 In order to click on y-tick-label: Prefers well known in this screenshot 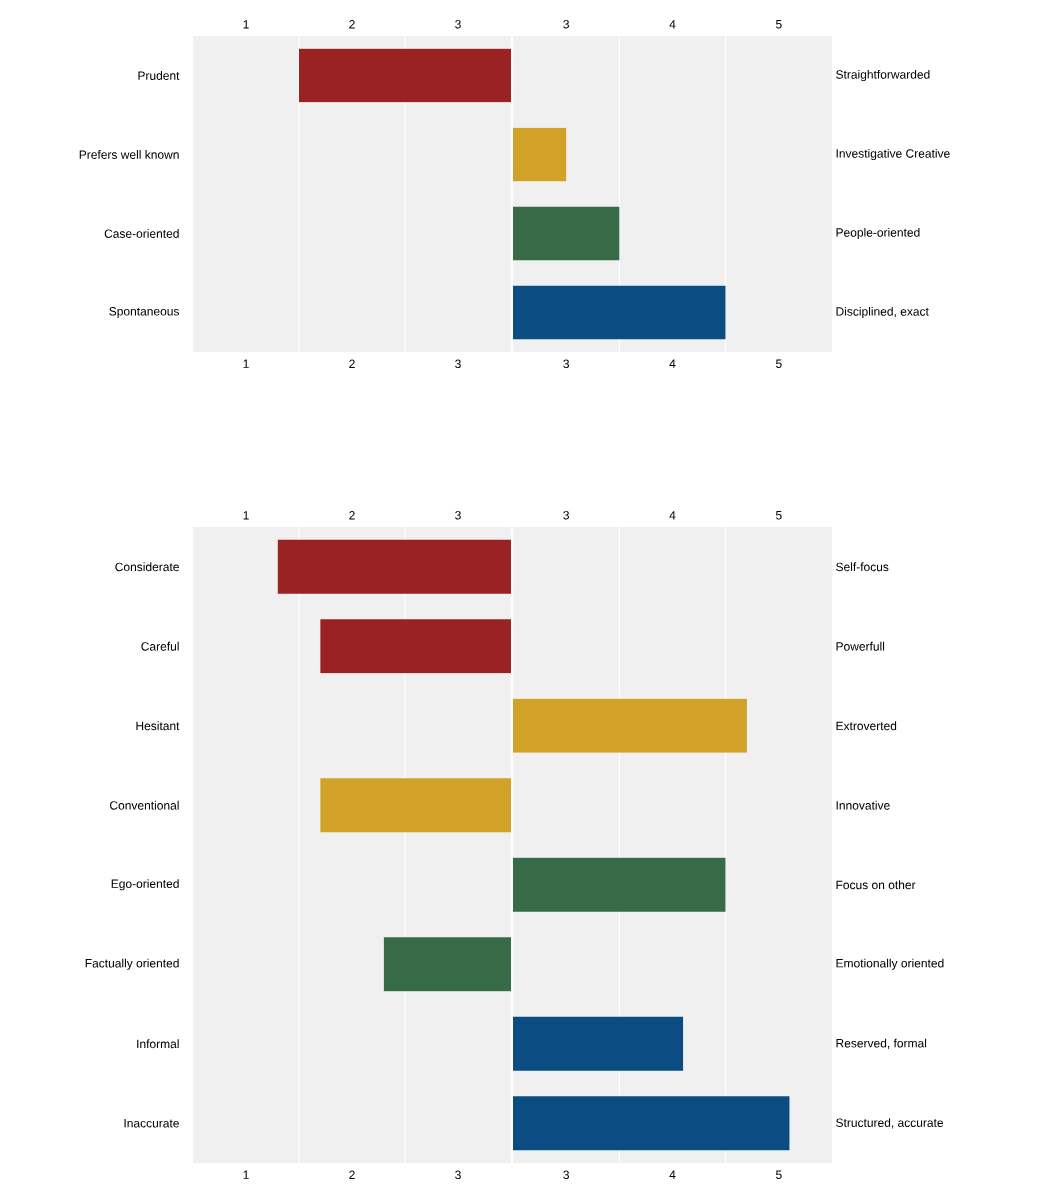, I will do `click(129, 154)`.